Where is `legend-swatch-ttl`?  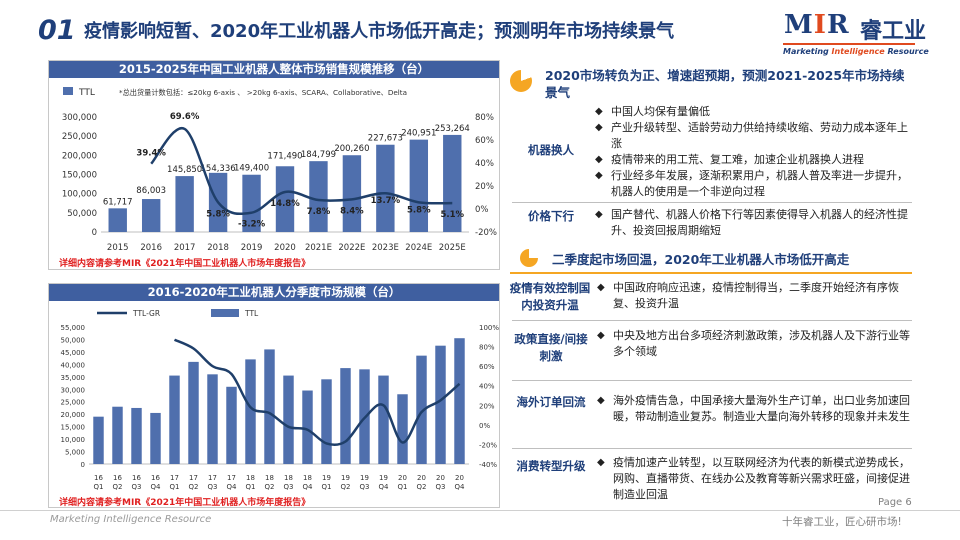 legend-swatch-ttl is located at coordinates (68, 91).